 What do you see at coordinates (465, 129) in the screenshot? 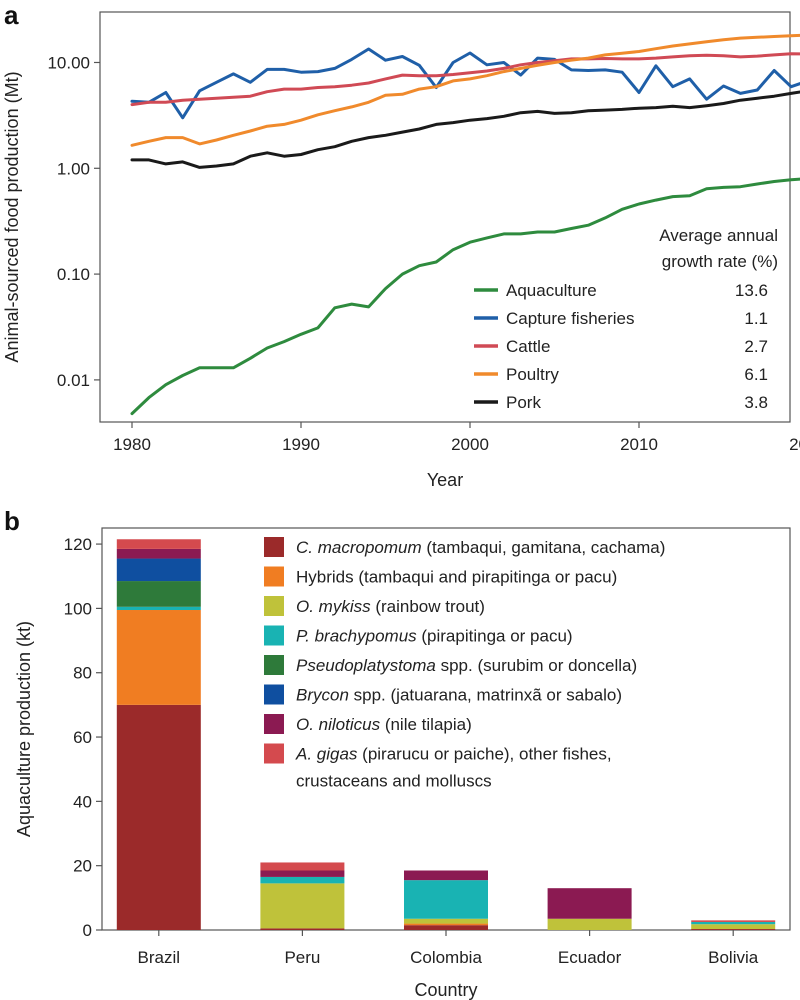
I see `series-line-pork` at bounding box center [465, 129].